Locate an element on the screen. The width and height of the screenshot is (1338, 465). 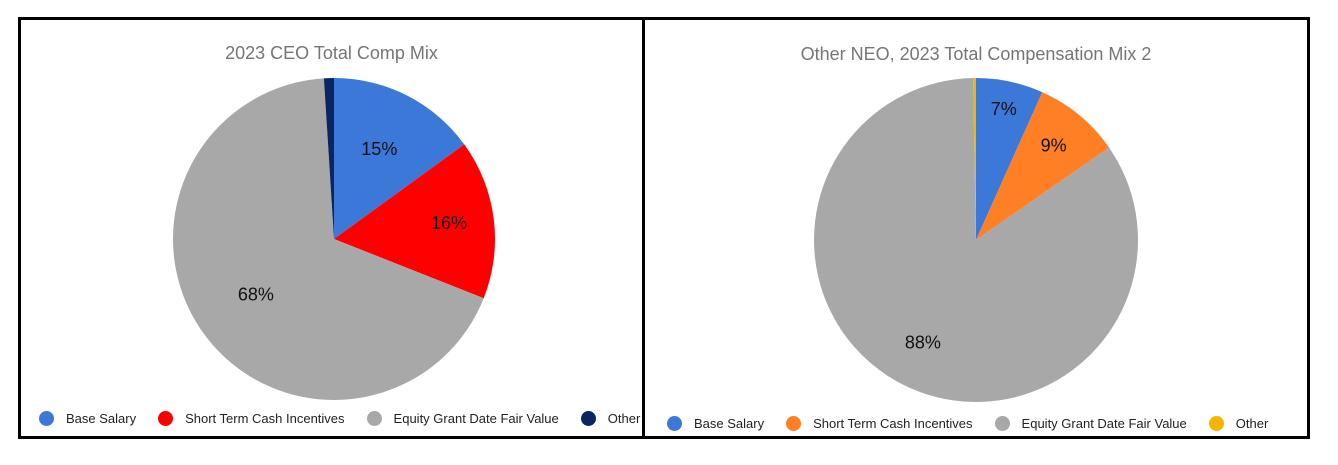
slice-label-short-term-cash-incentives: 16% is located at coordinates (449, 223).